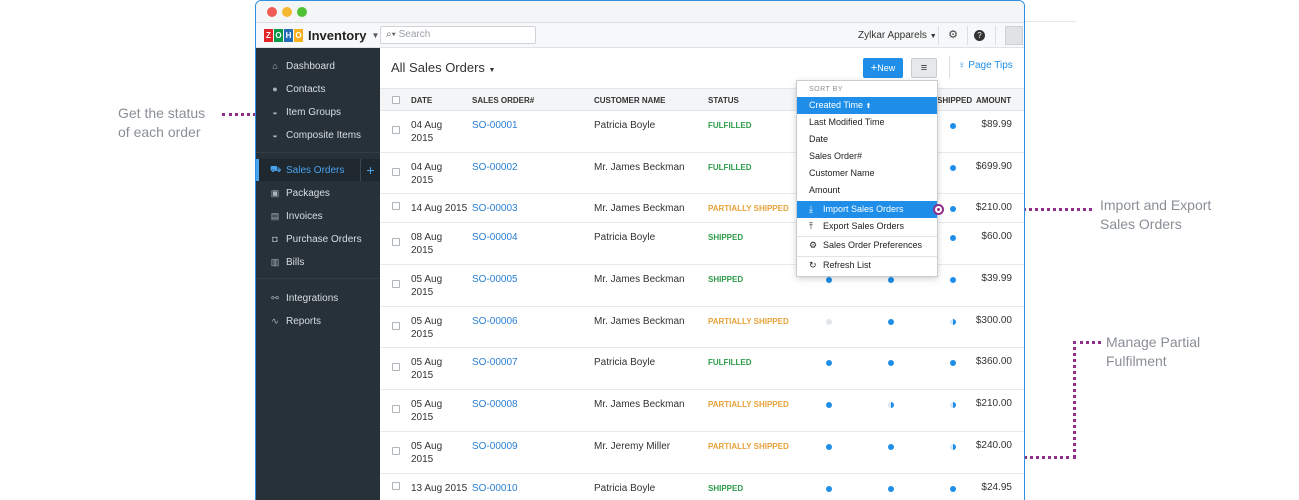 The height and width of the screenshot is (500, 1299). What do you see at coordinates (495, 208) in the screenshot?
I see `sales-order-link: SO-00003` at bounding box center [495, 208].